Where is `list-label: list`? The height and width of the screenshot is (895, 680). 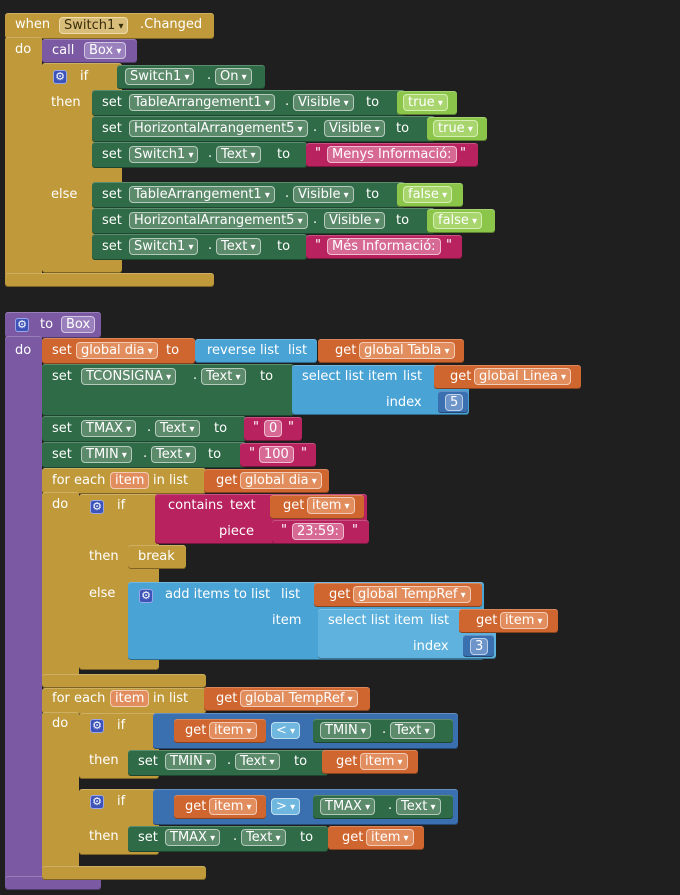 list-label: list is located at coordinates (291, 594).